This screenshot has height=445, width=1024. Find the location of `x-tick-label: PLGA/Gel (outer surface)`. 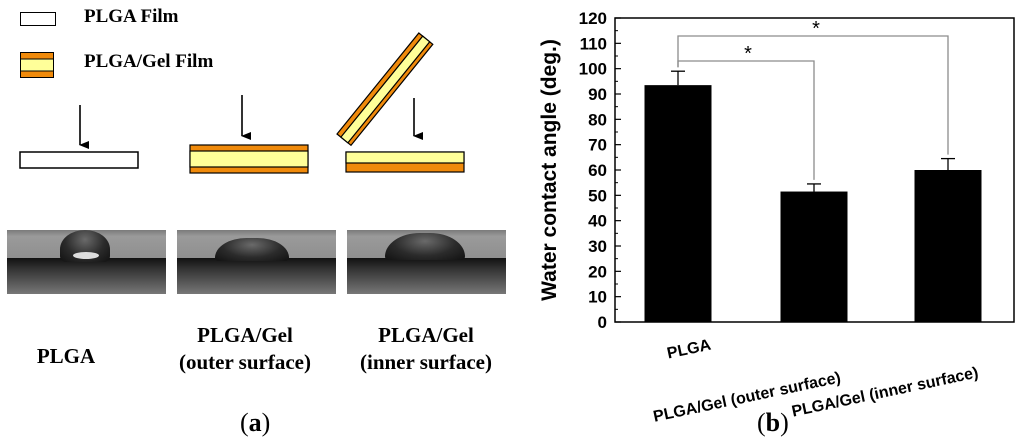

x-tick-label: PLGA/Gel (outer surface) is located at coordinates (747, 397).